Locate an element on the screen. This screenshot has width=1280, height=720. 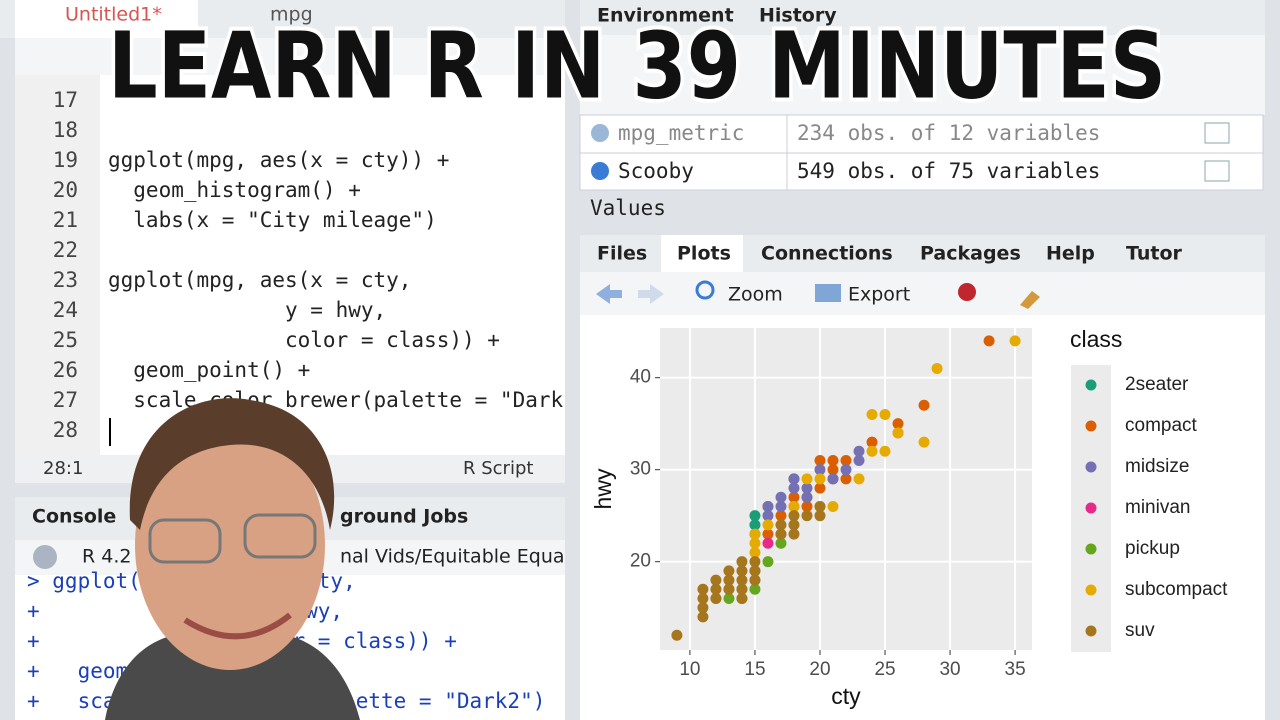
pane-tab: Plots is located at coordinates (704, 254).